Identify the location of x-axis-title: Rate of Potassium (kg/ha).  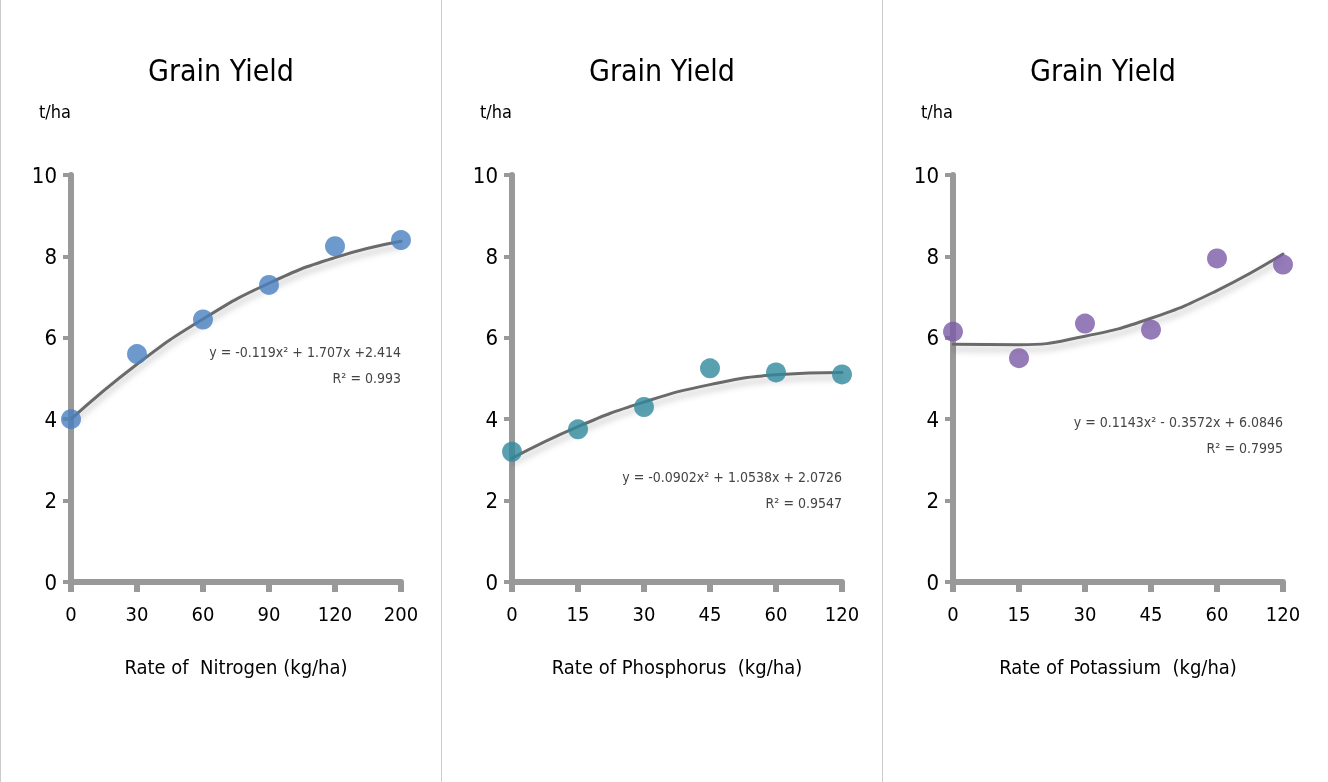
(1118, 667).